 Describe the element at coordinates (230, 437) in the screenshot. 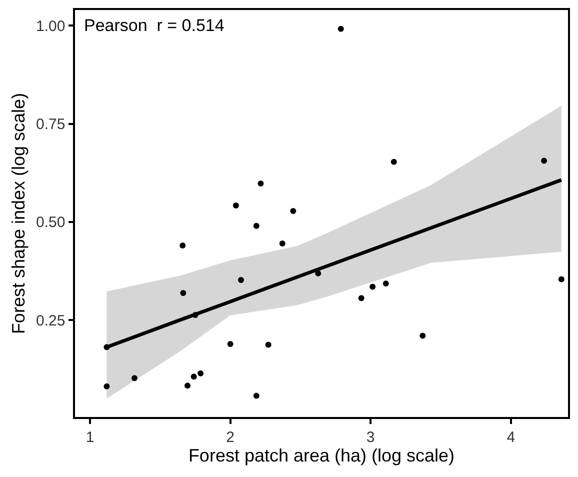

I see `x-tick-label: 2` at that location.